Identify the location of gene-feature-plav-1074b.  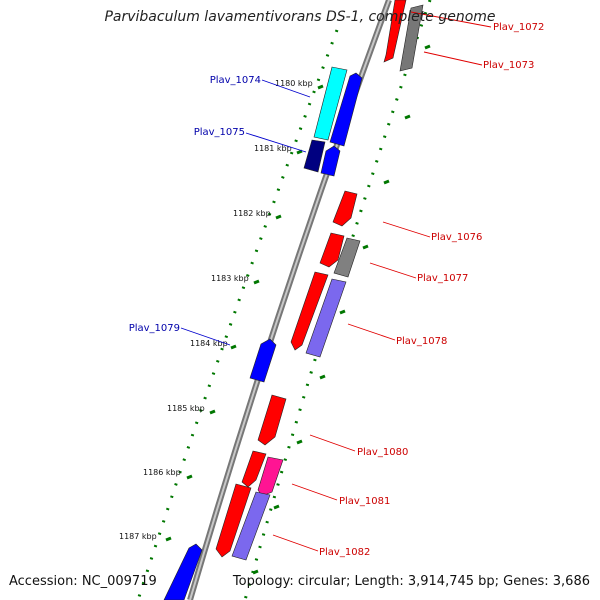
(346, 109).